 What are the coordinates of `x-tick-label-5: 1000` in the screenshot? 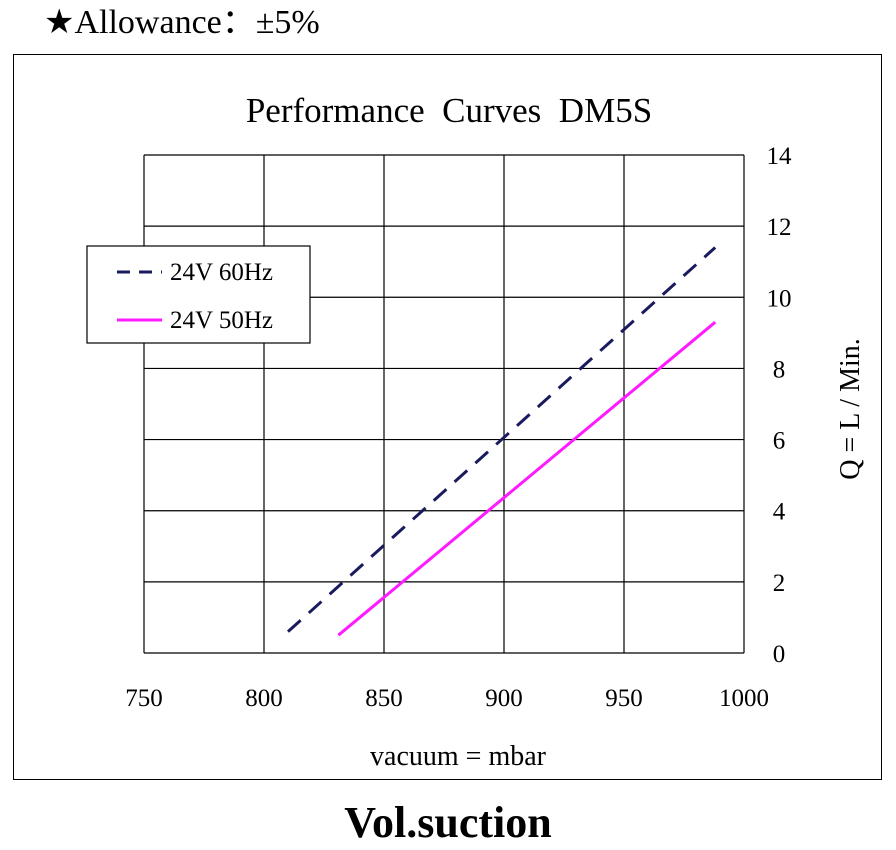 It's located at (744, 698).